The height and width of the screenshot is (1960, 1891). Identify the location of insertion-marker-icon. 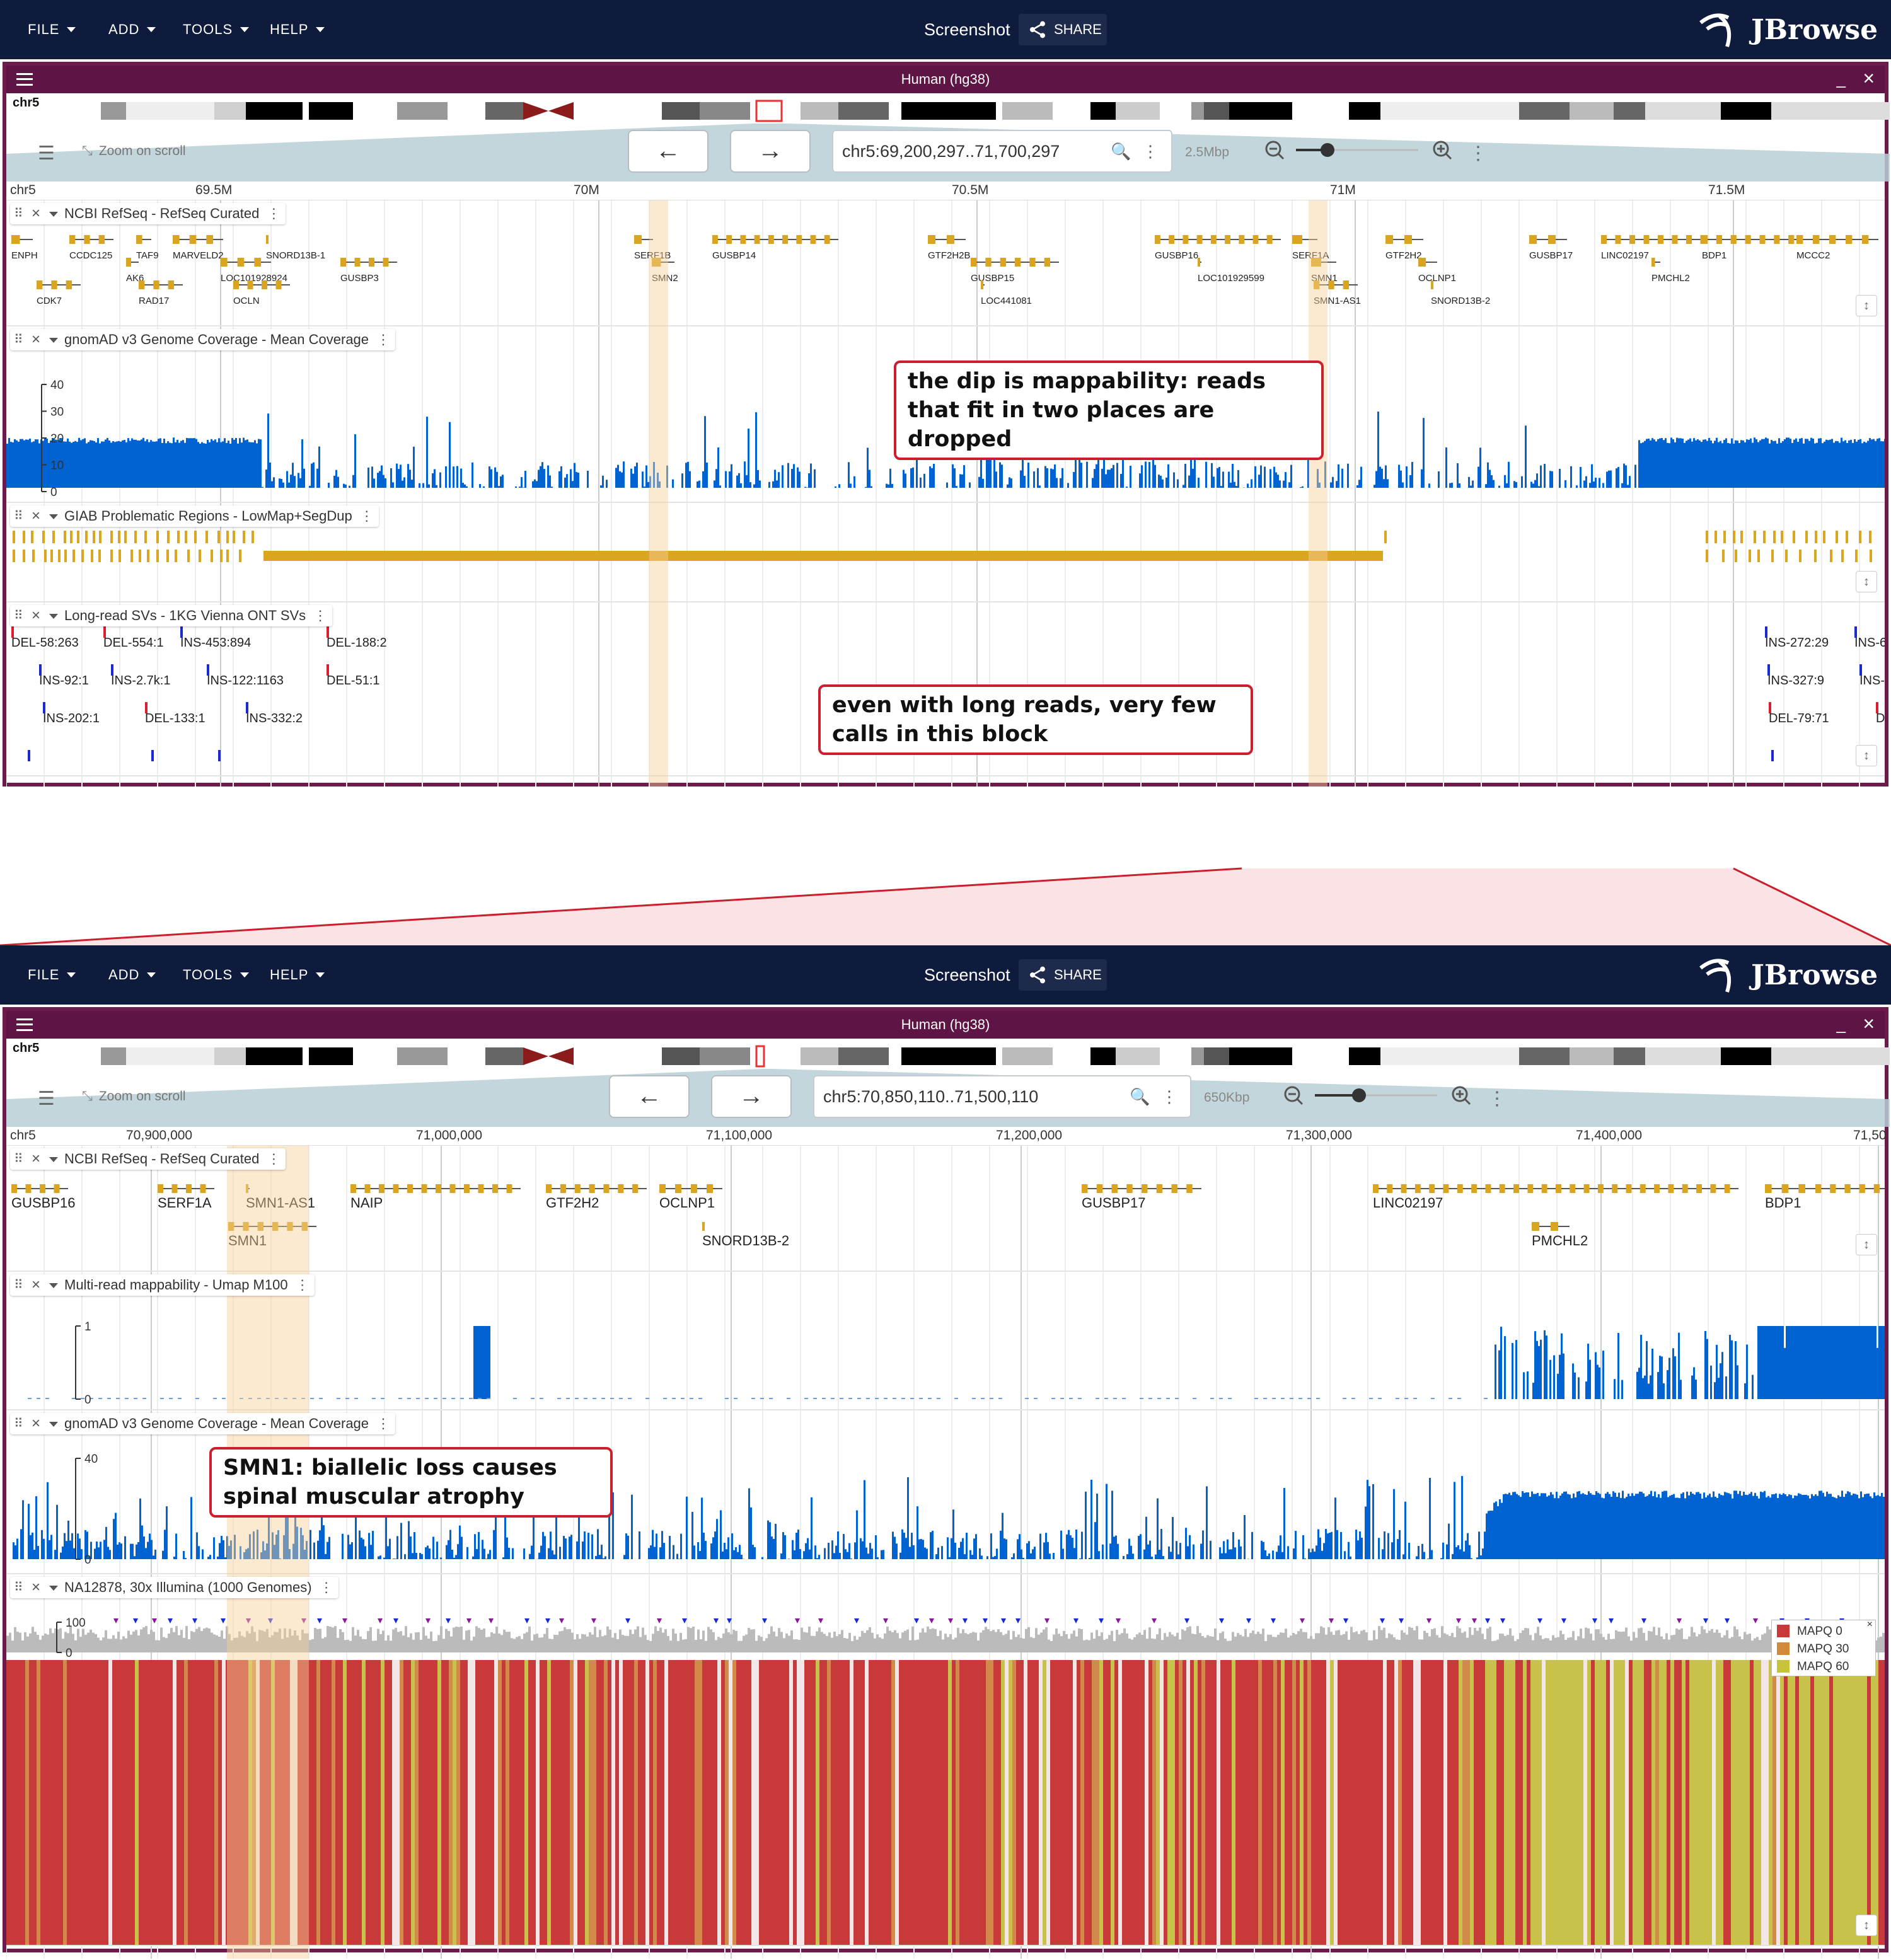
(1118, 1621).